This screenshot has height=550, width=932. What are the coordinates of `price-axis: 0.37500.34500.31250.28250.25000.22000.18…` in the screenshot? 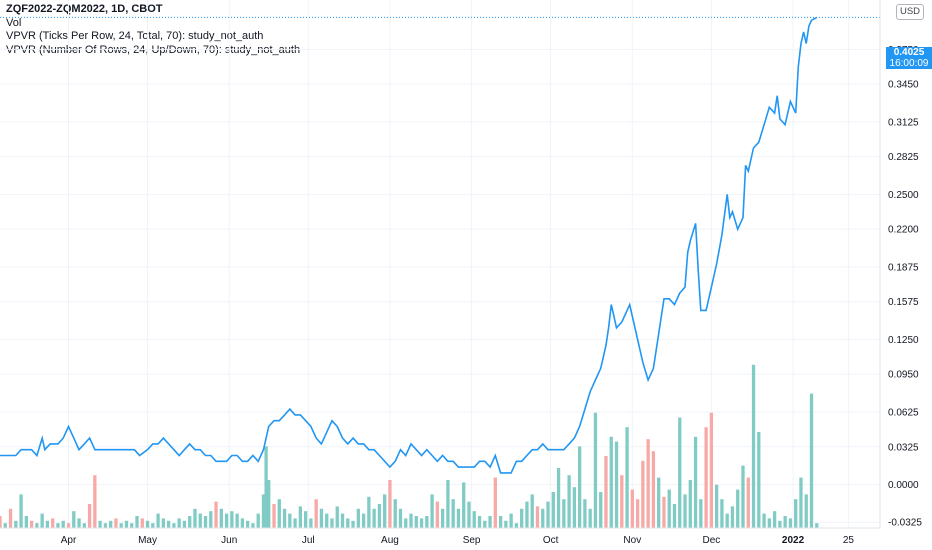 It's located at (905, 287).